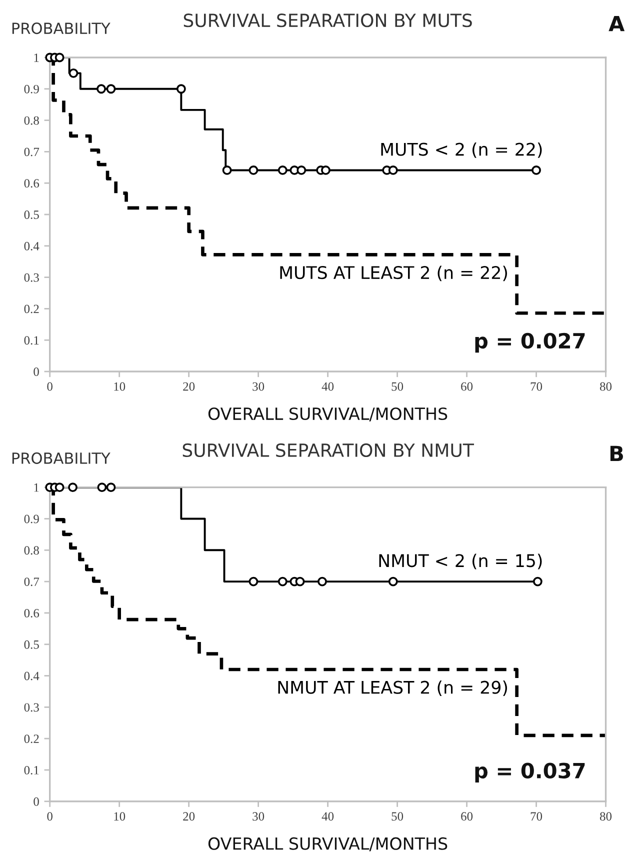 This screenshot has height=858, width=639. Describe the element at coordinates (461, 150) in the screenshot. I see `series-label: MUTS < 2 (n = 22)` at that location.